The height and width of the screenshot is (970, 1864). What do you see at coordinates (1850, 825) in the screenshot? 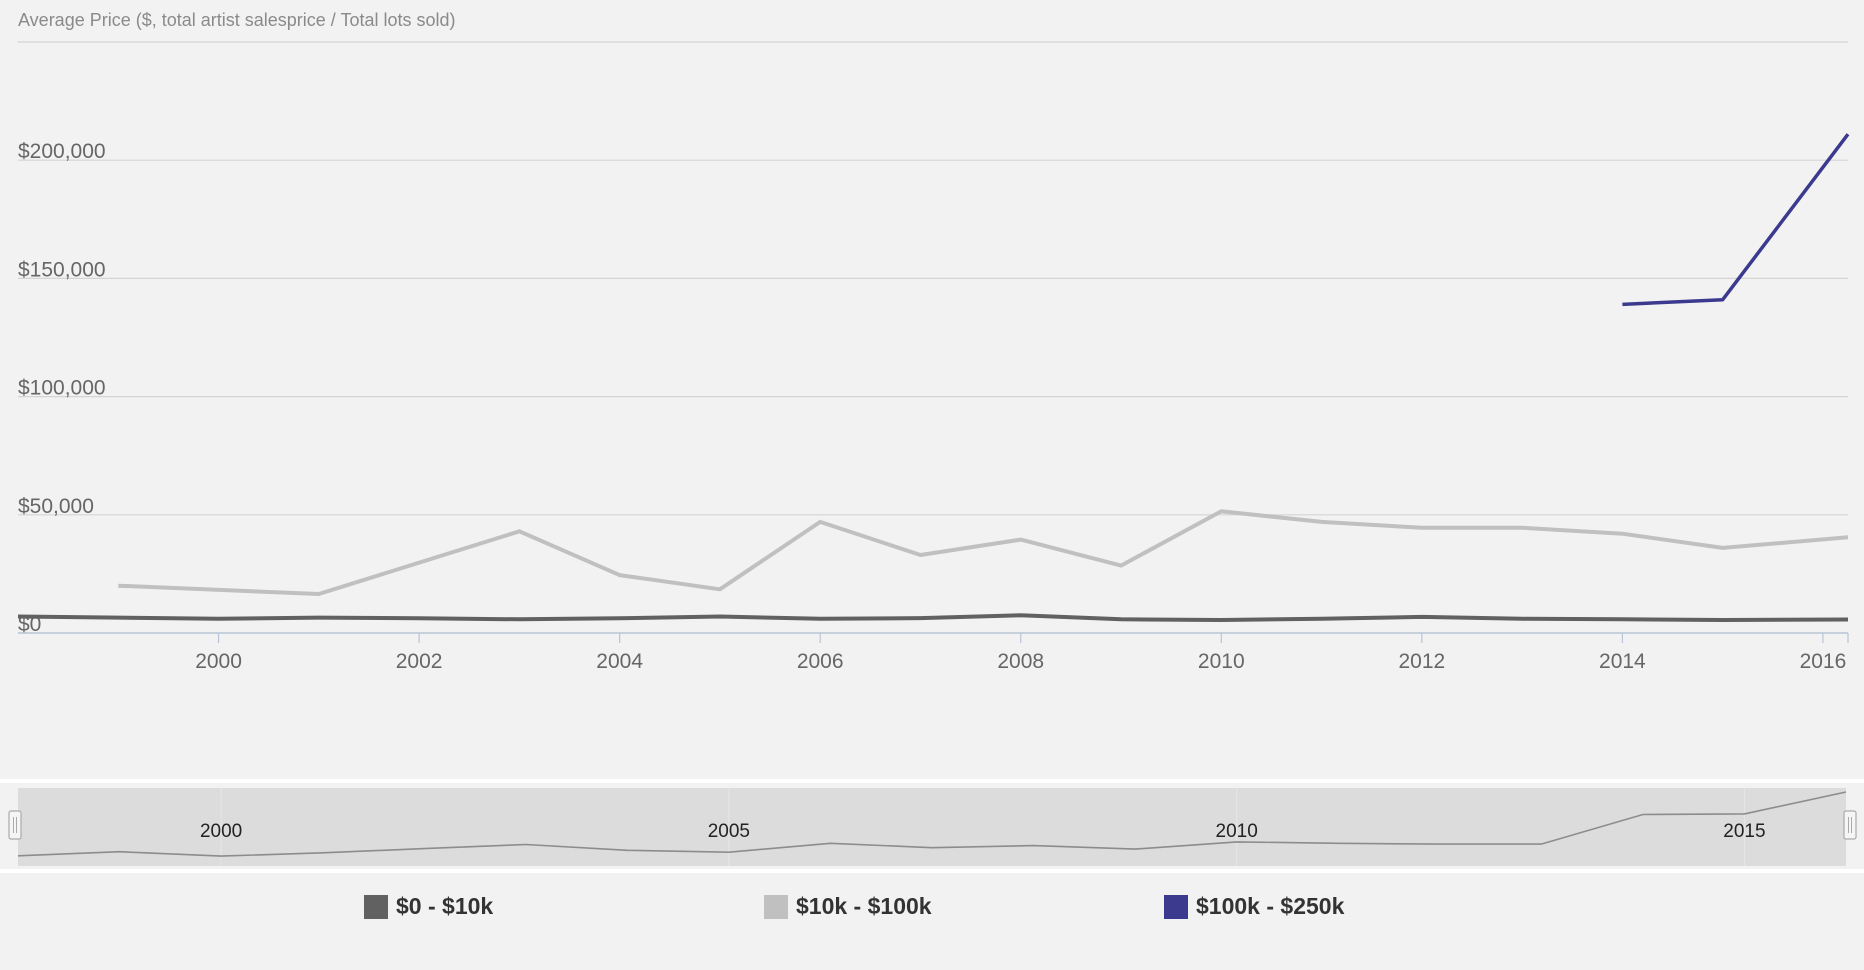
I see `navigator-handle-right` at bounding box center [1850, 825].